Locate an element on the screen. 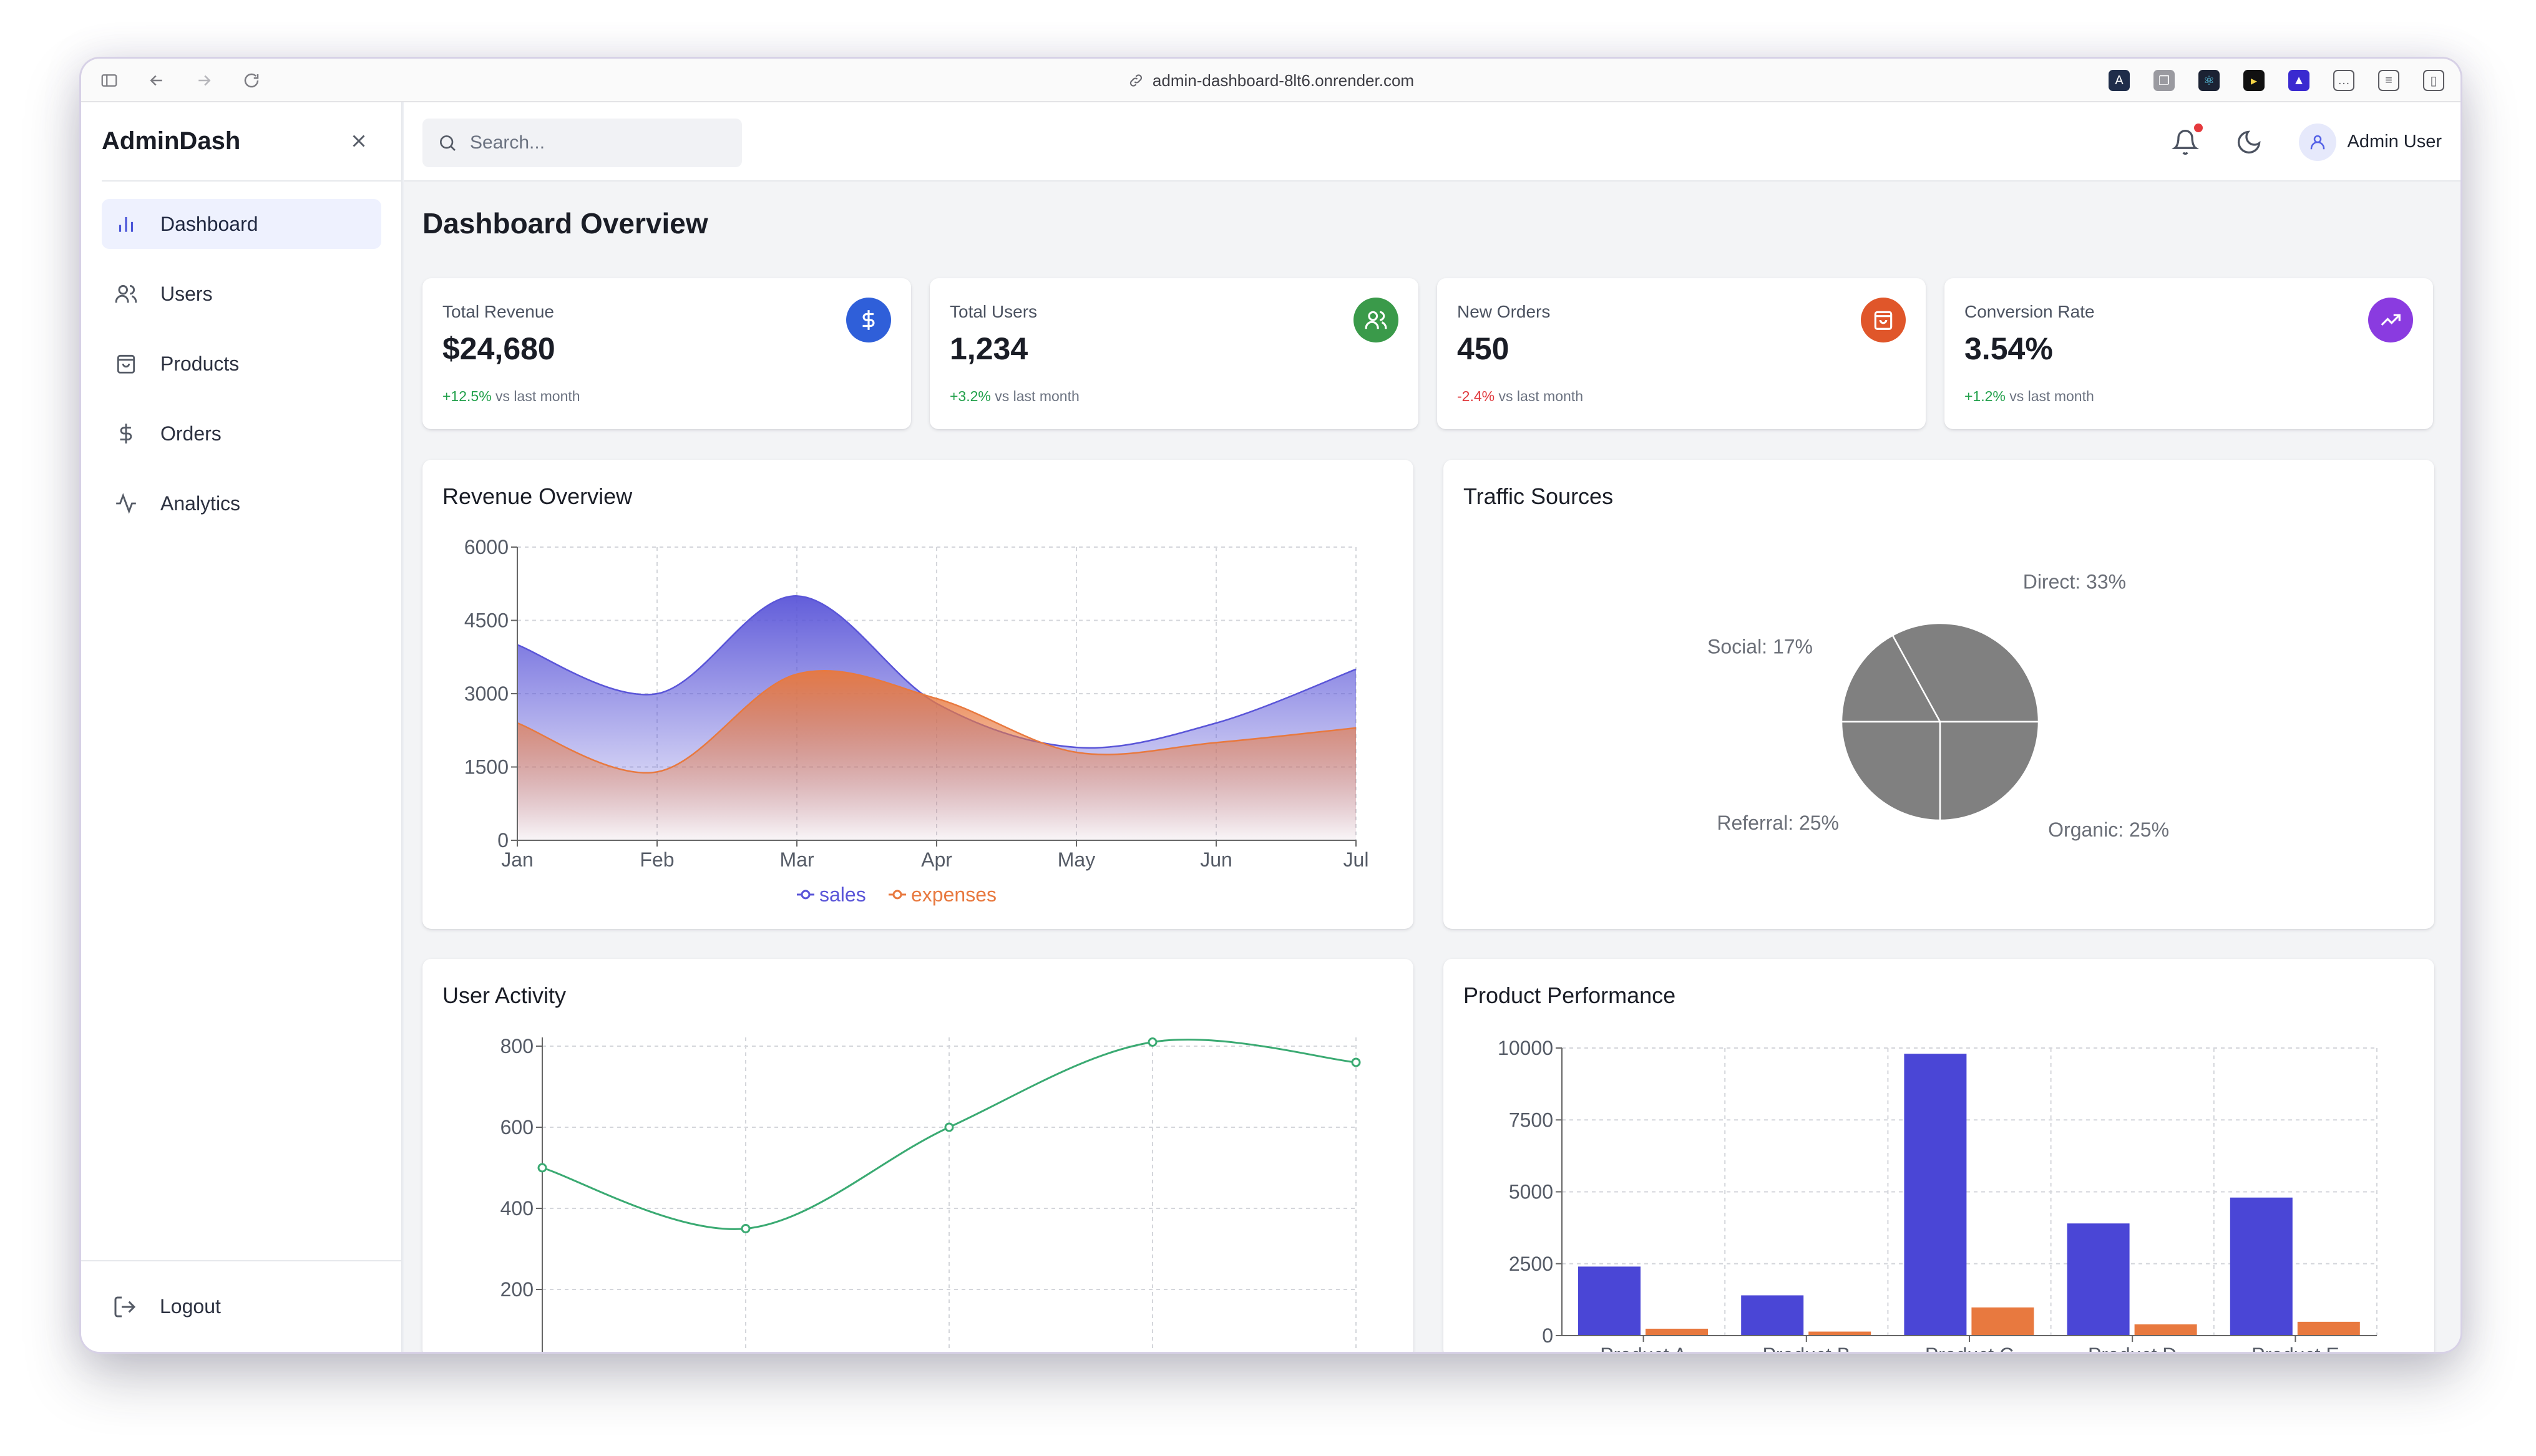  sidebar-item-label: Products is located at coordinates (200, 364).